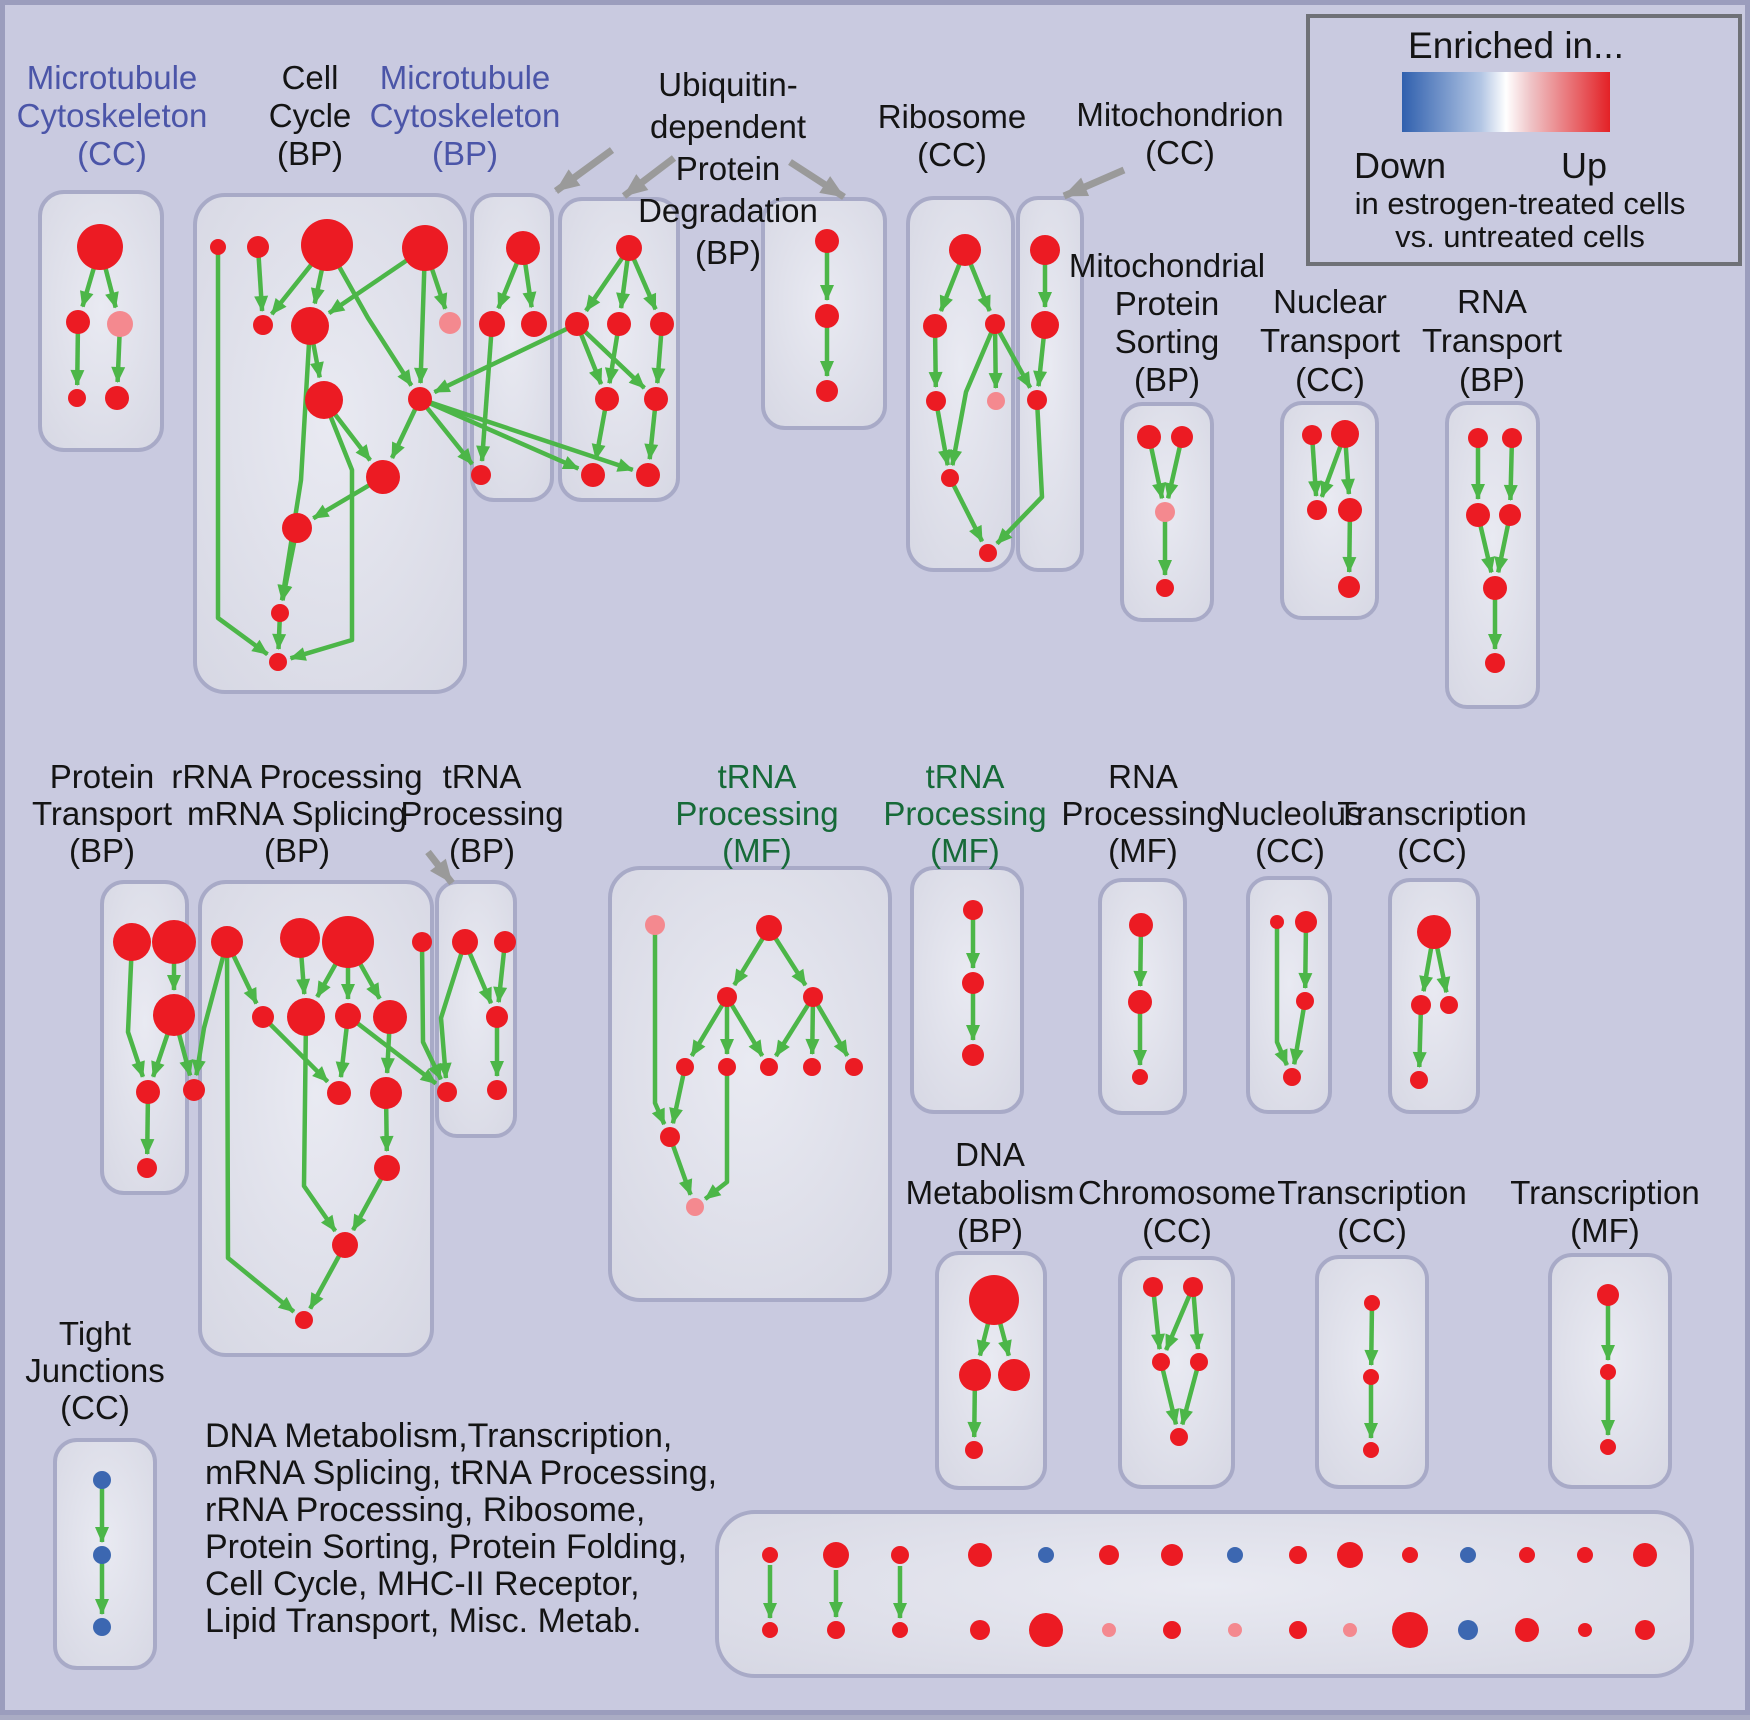 The width and height of the screenshot is (1750, 1720). Describe the element at coordinates (685, 1067) in the screenshot. I see `go-term-node-trna_mf_big-w5` at that location.